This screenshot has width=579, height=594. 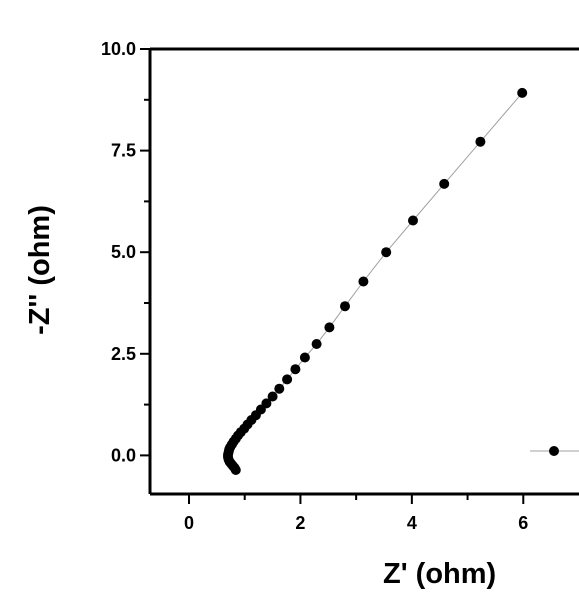 I want to click on legend, so click(x=554, y=451).